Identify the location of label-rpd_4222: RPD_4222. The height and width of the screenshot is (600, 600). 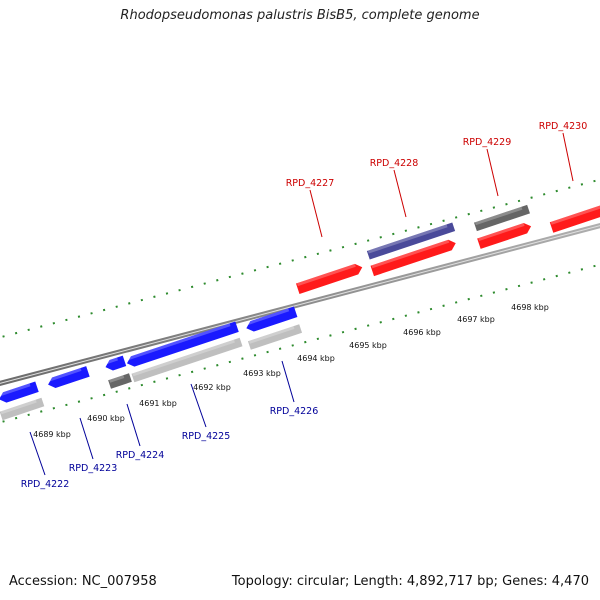
(45, 484).